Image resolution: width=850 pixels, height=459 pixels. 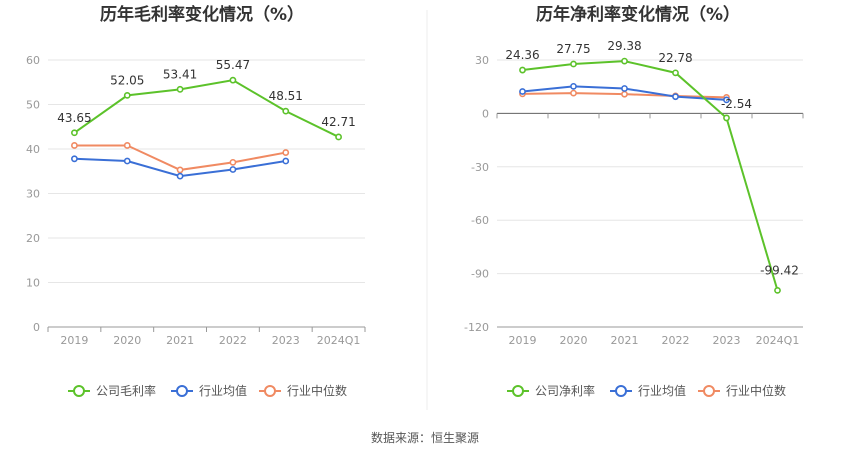 What do you see at coordinates (476, 327) in the screenshot?
I see `y-tick-label: -120` at bounding box center [476, 327].